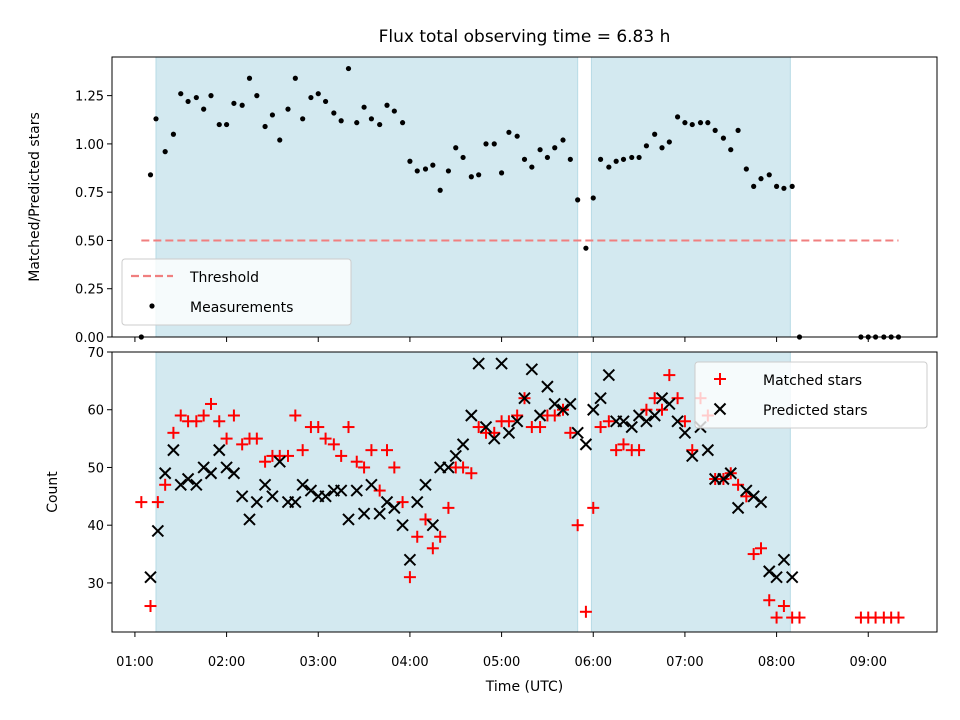 The width and height of the screenshot is (960, 720). What do you see at coordinates (691, 197) in the screenshot?
I see `shaded-region` at bounding box center [691, 197].